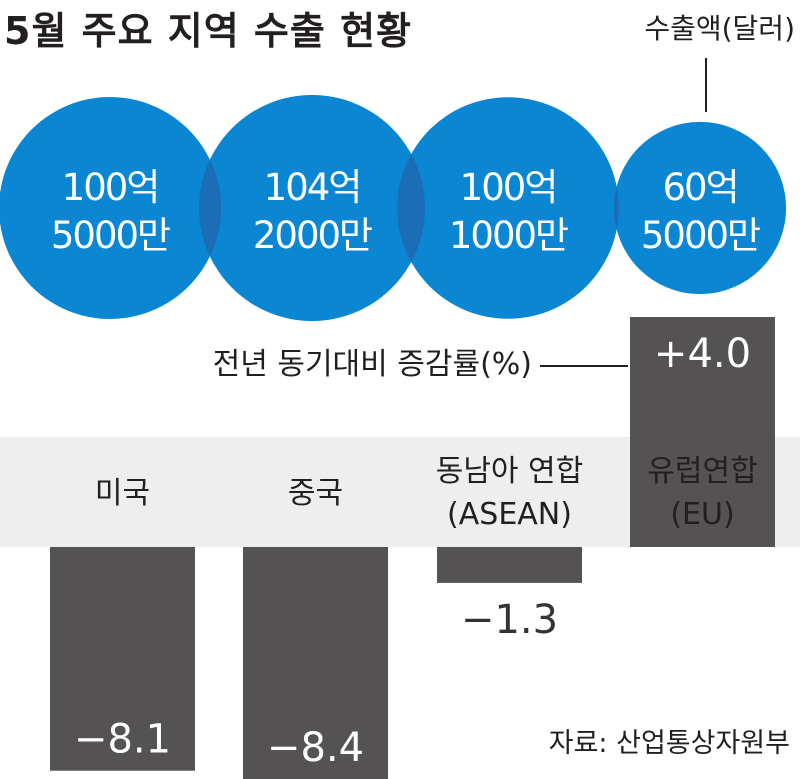 This screenshot has height=779, width=800. Describe the element at coordinates (719, 28) in the screenshot. I see `export-unit-label: 수출액(달러)` at that location.